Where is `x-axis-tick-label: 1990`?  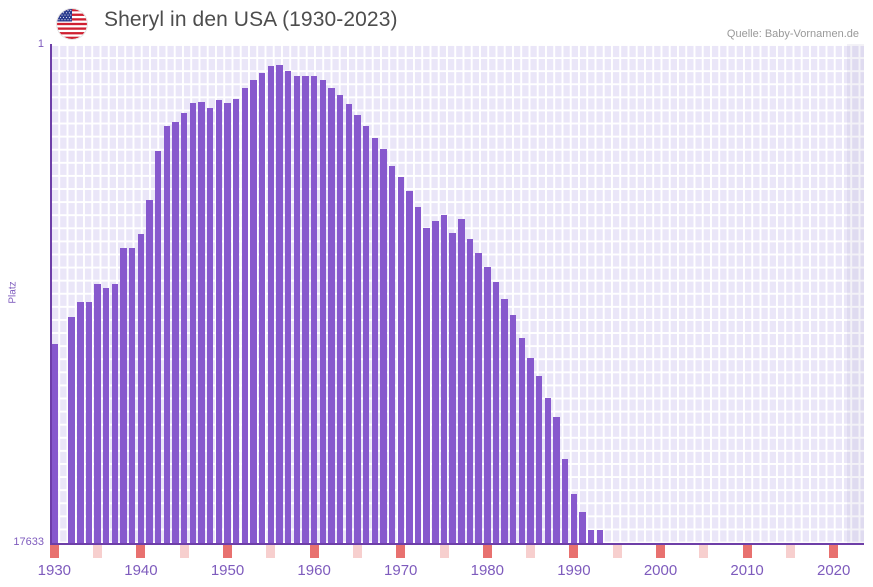 x-axis-tick-label: 1990 is located at coordinates (574, 570).